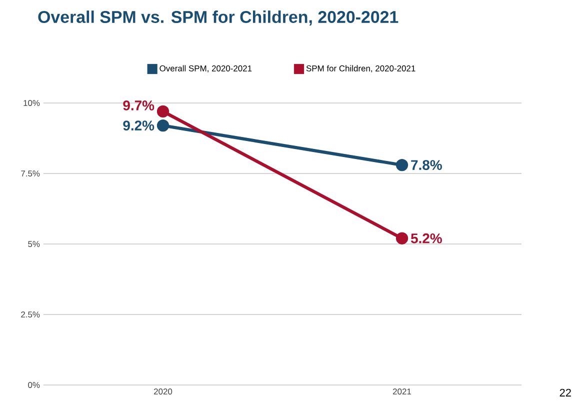 This screenshot has height=404, width=577. I want to click on y-tick-label: 5%, so click(34, 244).